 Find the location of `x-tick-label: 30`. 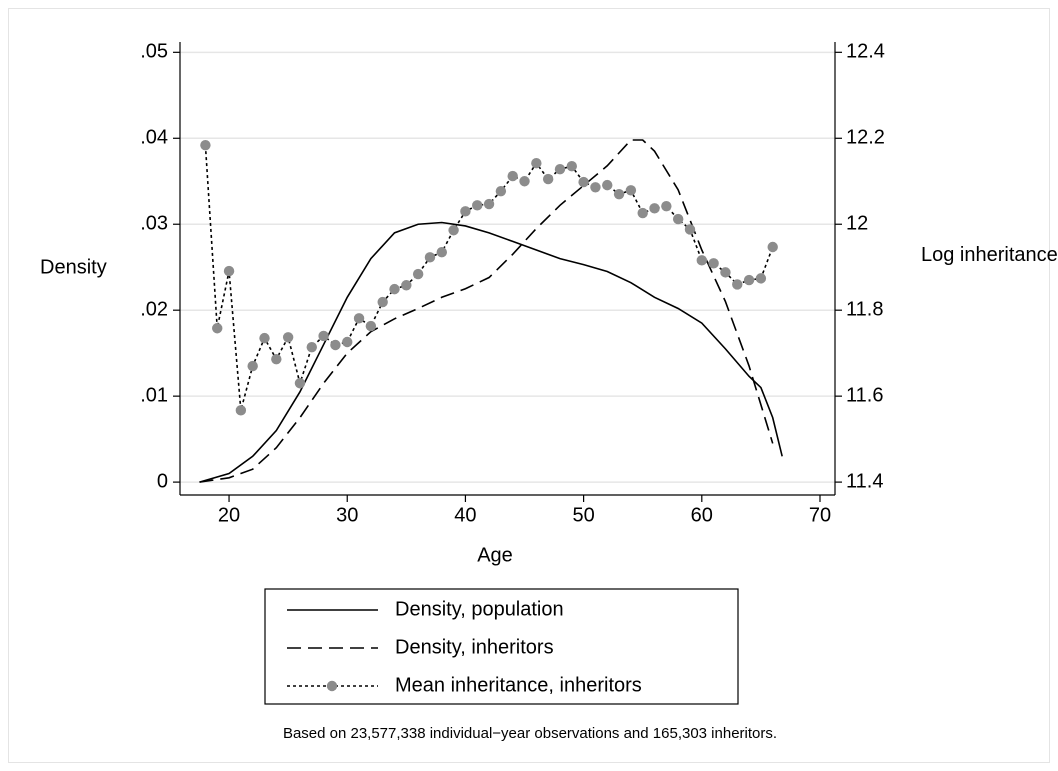

x-tick-label: 30 is located at coordinates (347, 515).